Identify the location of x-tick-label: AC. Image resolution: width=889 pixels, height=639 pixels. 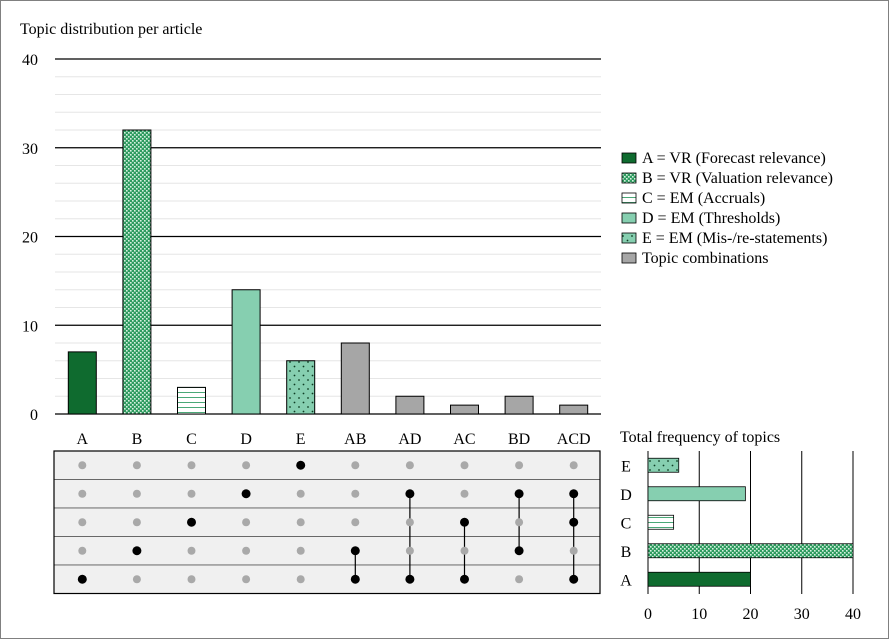
(464, 439).